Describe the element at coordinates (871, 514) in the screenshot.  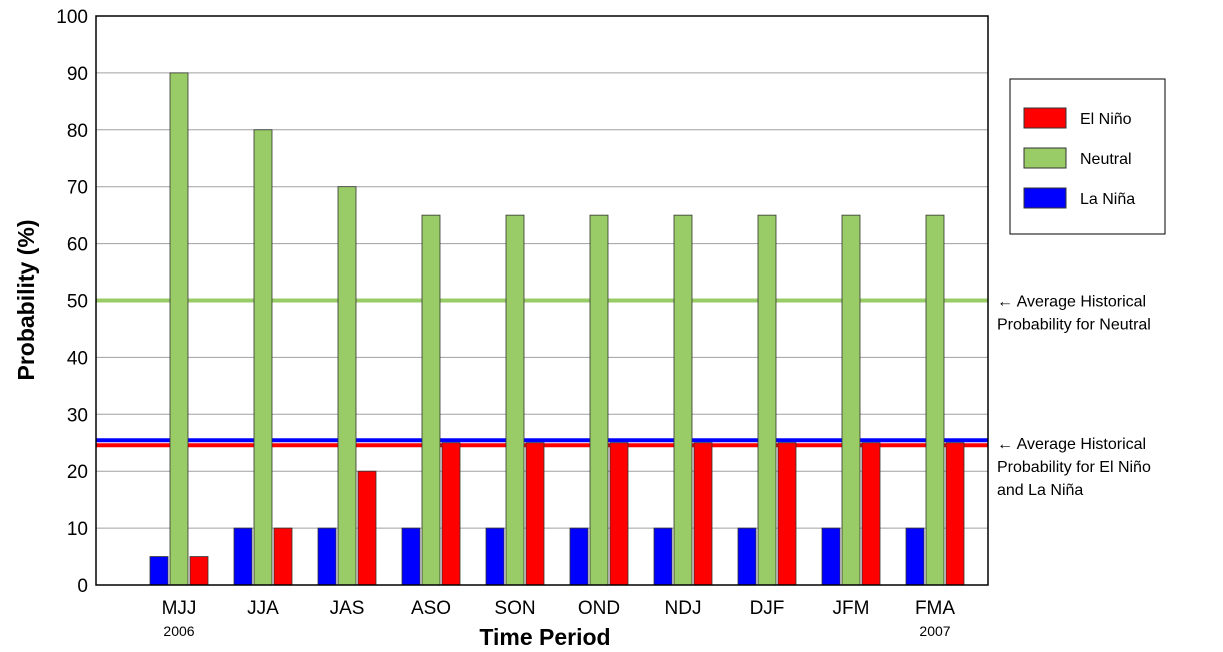
I see `bar-el-nino-jfm` at that location.